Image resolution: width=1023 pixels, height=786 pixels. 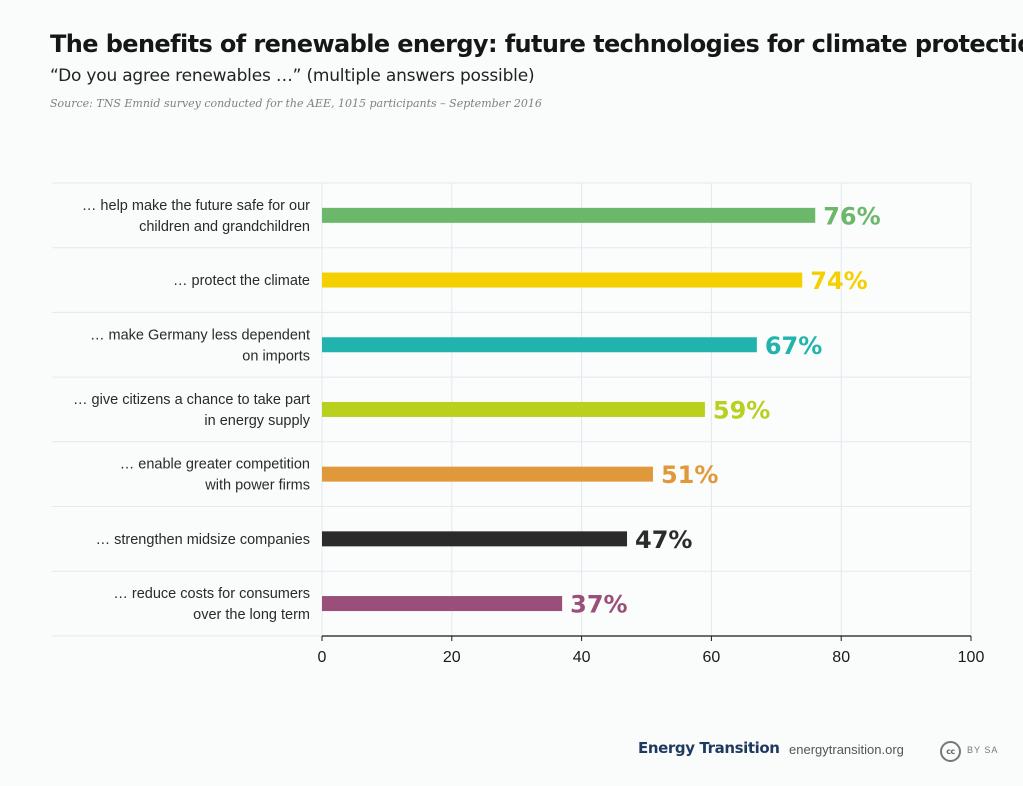 I want to click on category-label: … make Germany less dependent, so click(x=200, y=335).